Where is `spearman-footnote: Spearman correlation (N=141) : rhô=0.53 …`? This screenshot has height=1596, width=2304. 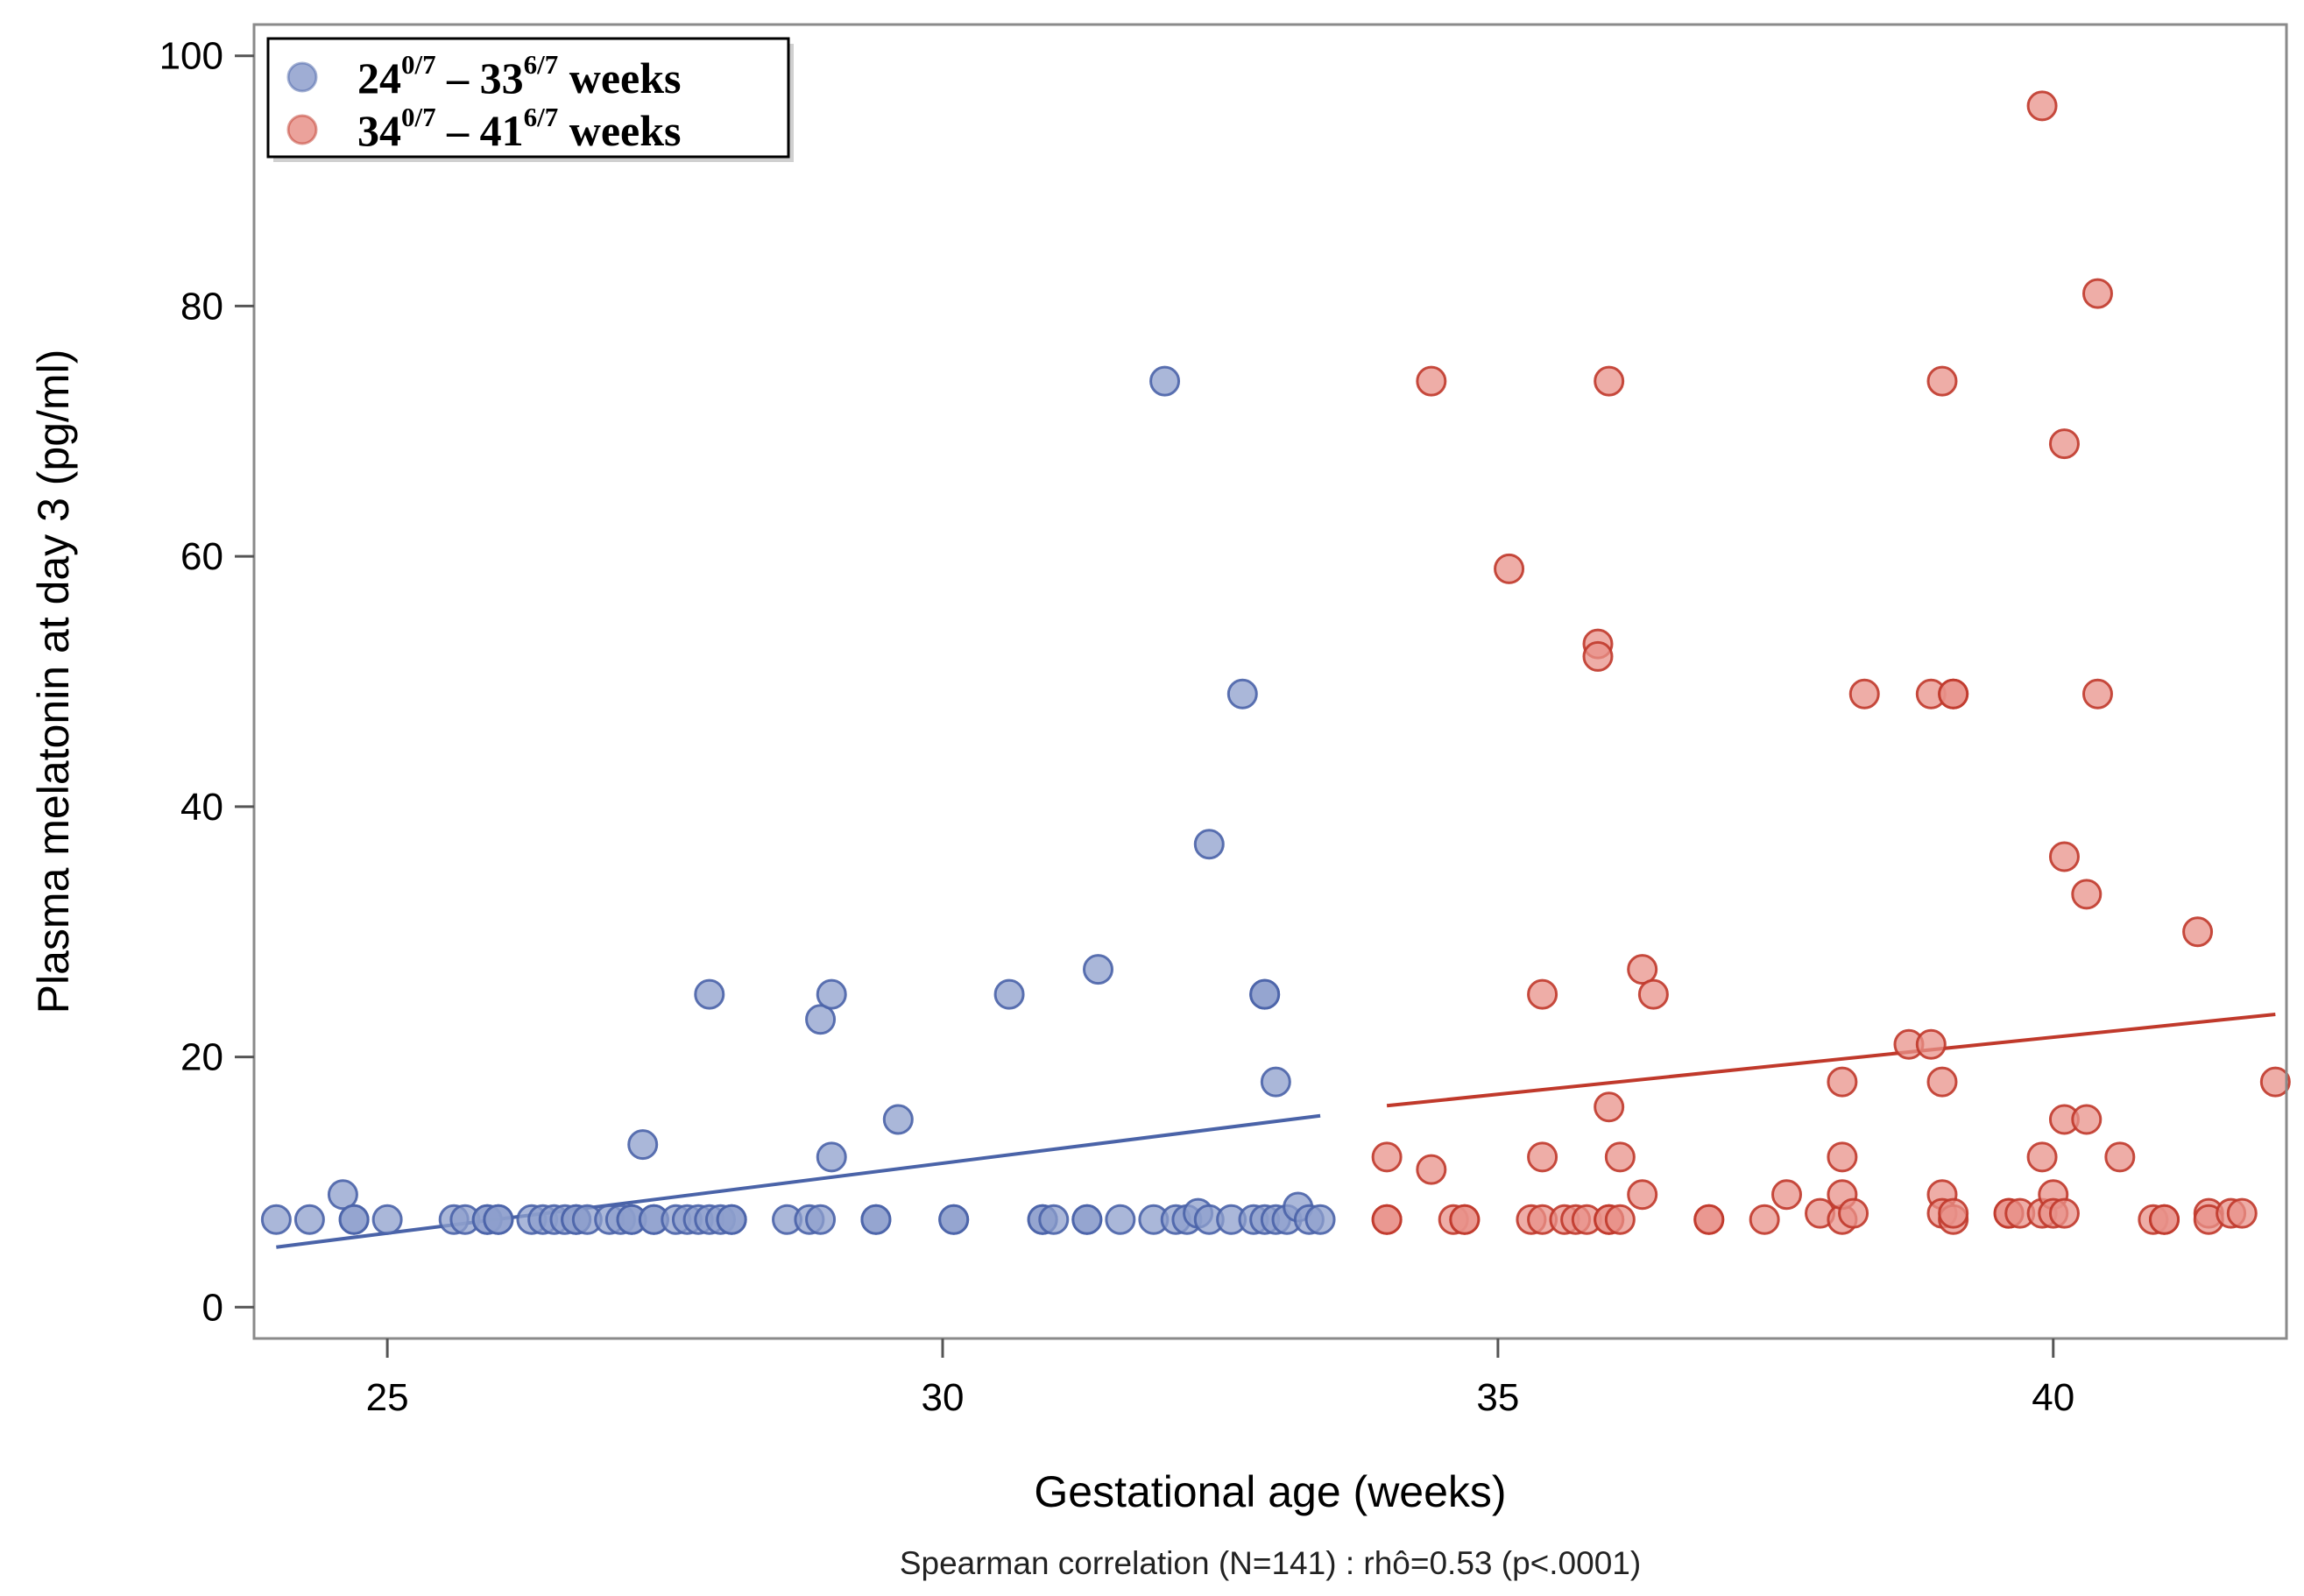 spearman-footnote: Spearman correlation (N=141) : rhô=0.53 … is located at coordinates (1270, 1563).